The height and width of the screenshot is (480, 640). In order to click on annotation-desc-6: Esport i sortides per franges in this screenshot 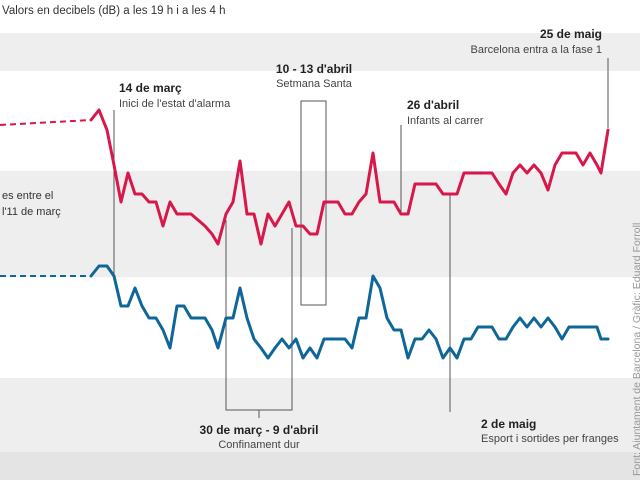, I will do `click(550, 439)`.